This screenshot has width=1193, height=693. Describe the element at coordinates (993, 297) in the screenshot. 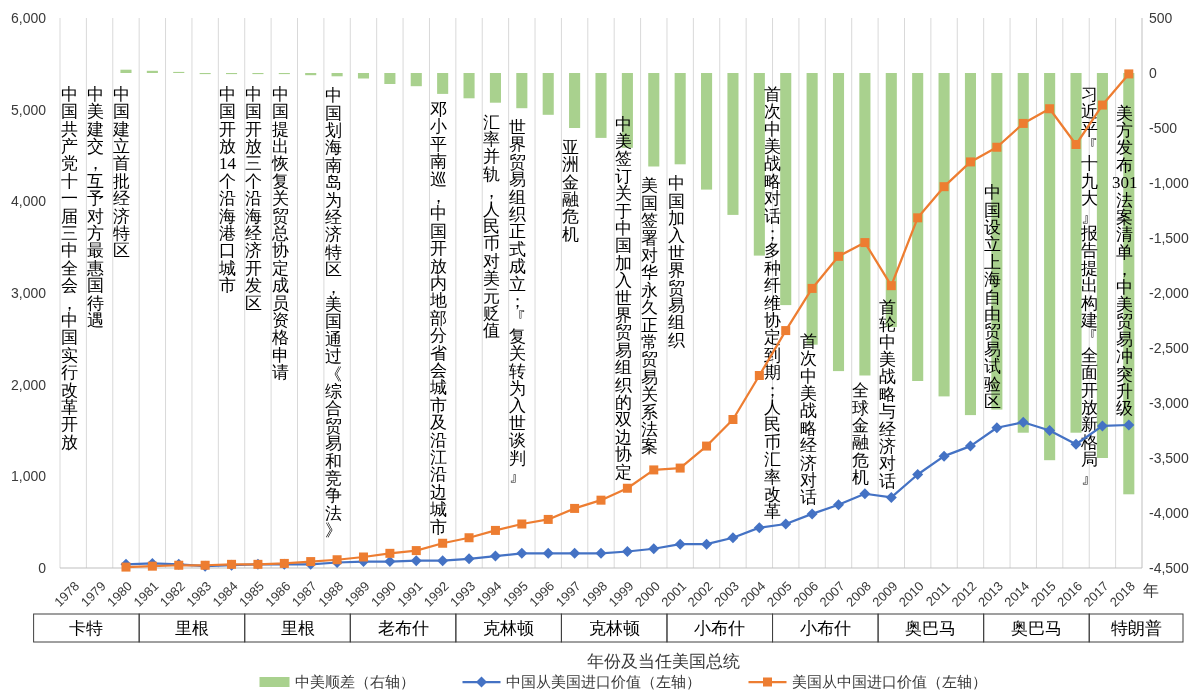

I see `annotation: 中国设立上海自由贸易试验区` at that location.